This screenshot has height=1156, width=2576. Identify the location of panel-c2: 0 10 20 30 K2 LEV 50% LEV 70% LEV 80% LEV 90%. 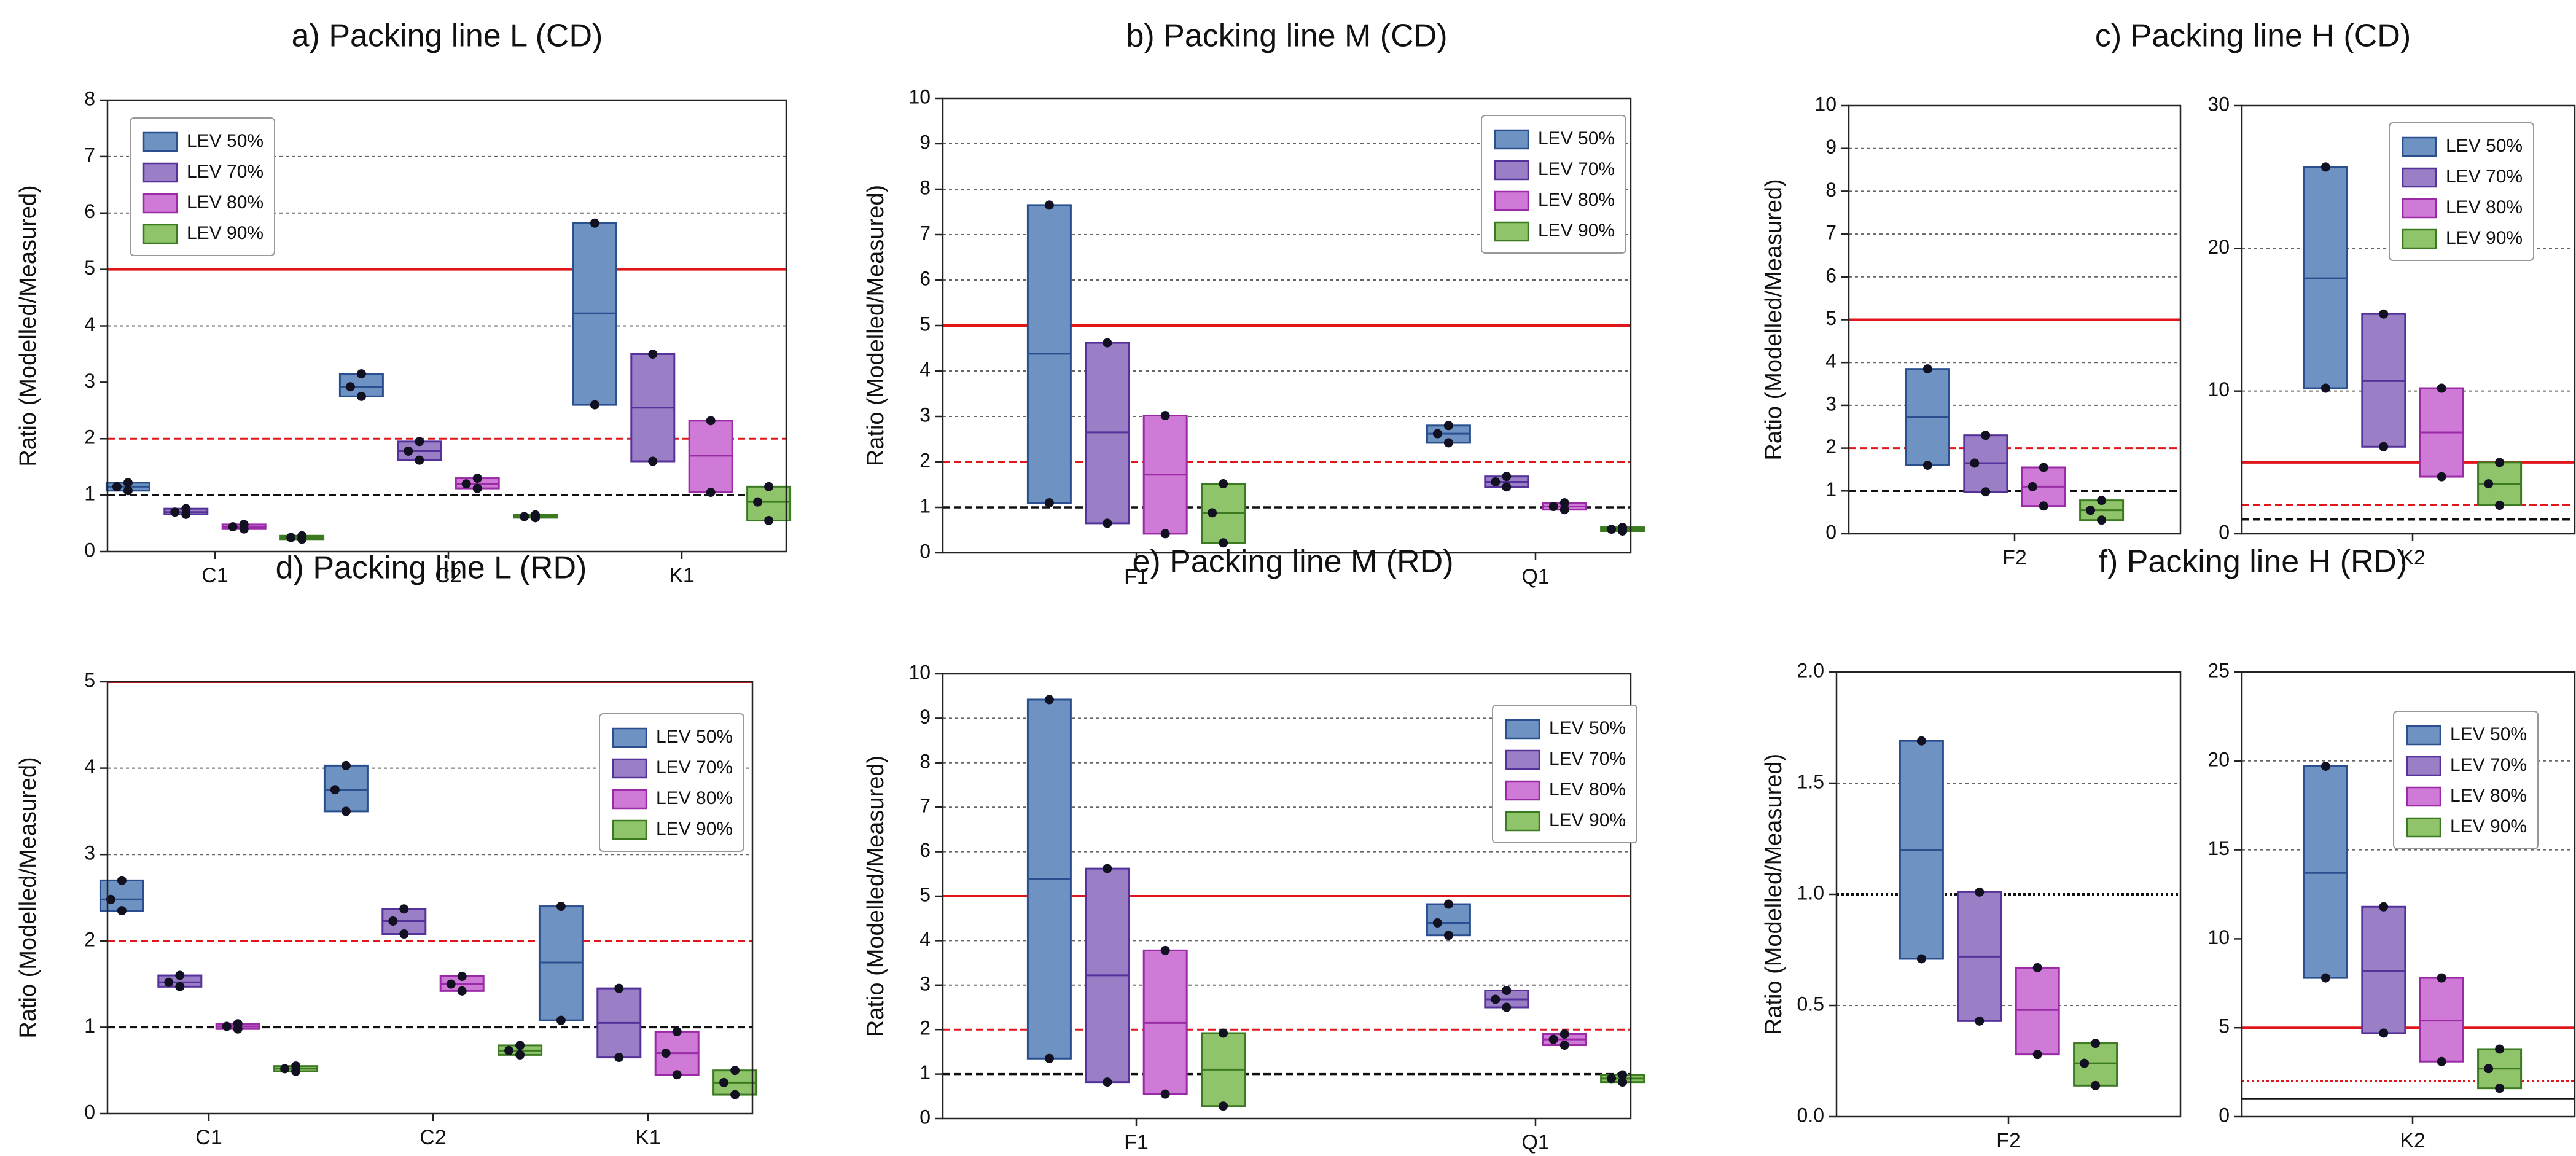
(2391, 331).